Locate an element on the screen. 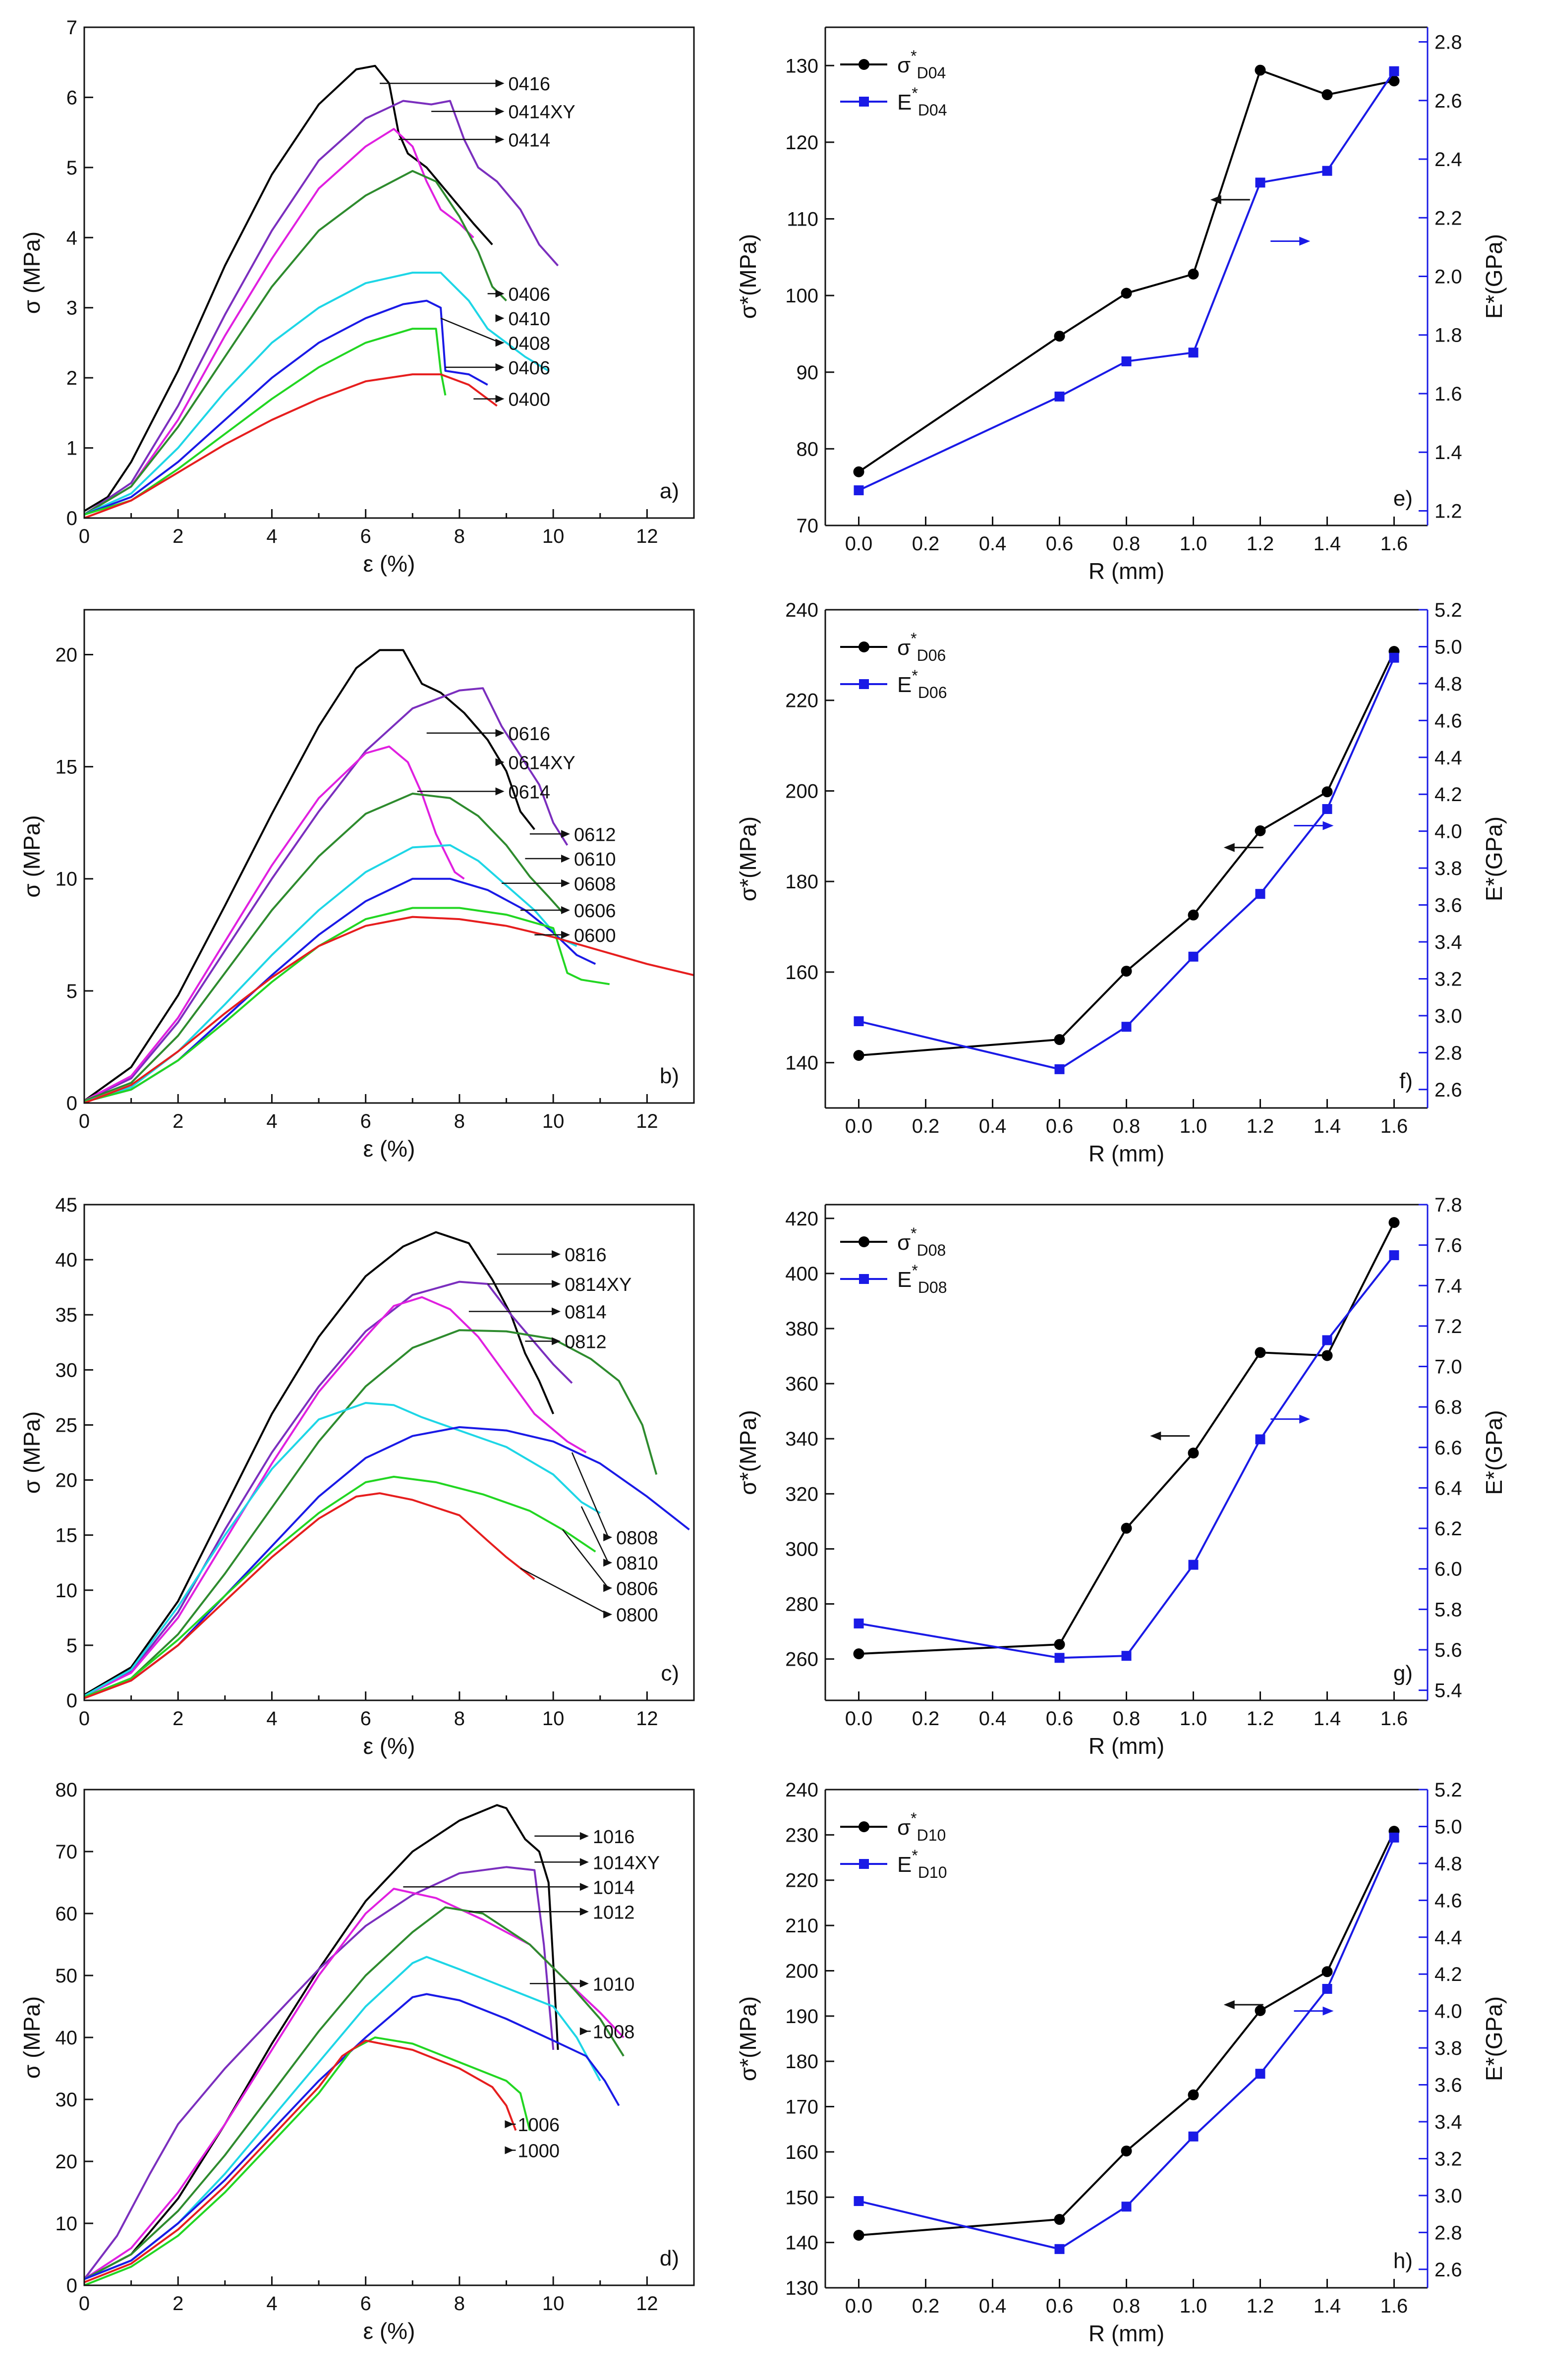 This screenshot has width=1547, height=2380. callout-label-0616: 0616 is located at coordinates (530, 734).